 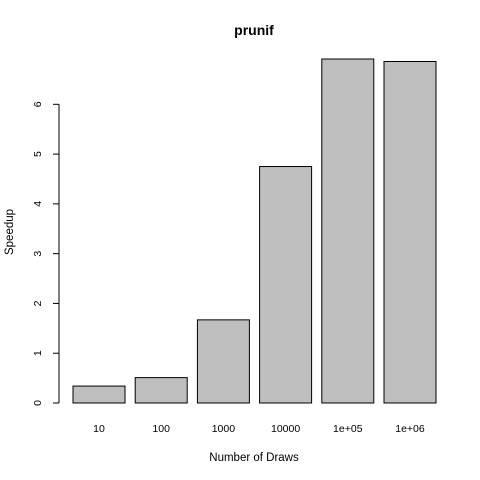 What do you see at coordinates (348, 231) in the screenshot?
I see `bar-1e+05` at bounding box center [348, 231].